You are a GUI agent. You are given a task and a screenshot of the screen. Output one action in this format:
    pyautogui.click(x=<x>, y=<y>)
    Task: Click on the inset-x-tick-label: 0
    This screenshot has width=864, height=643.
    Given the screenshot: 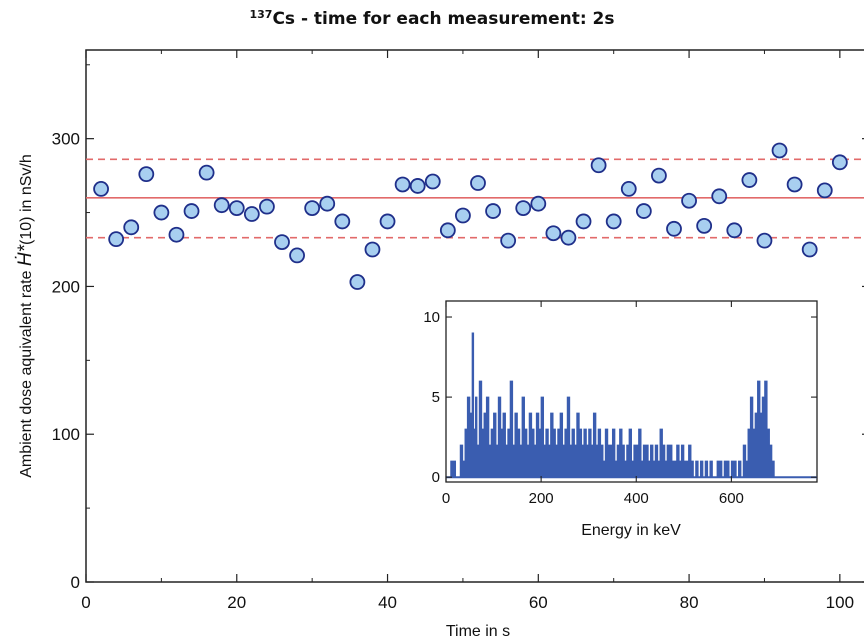 What is the action you would take?
    pyautogui.click(x=446, y=498)
    